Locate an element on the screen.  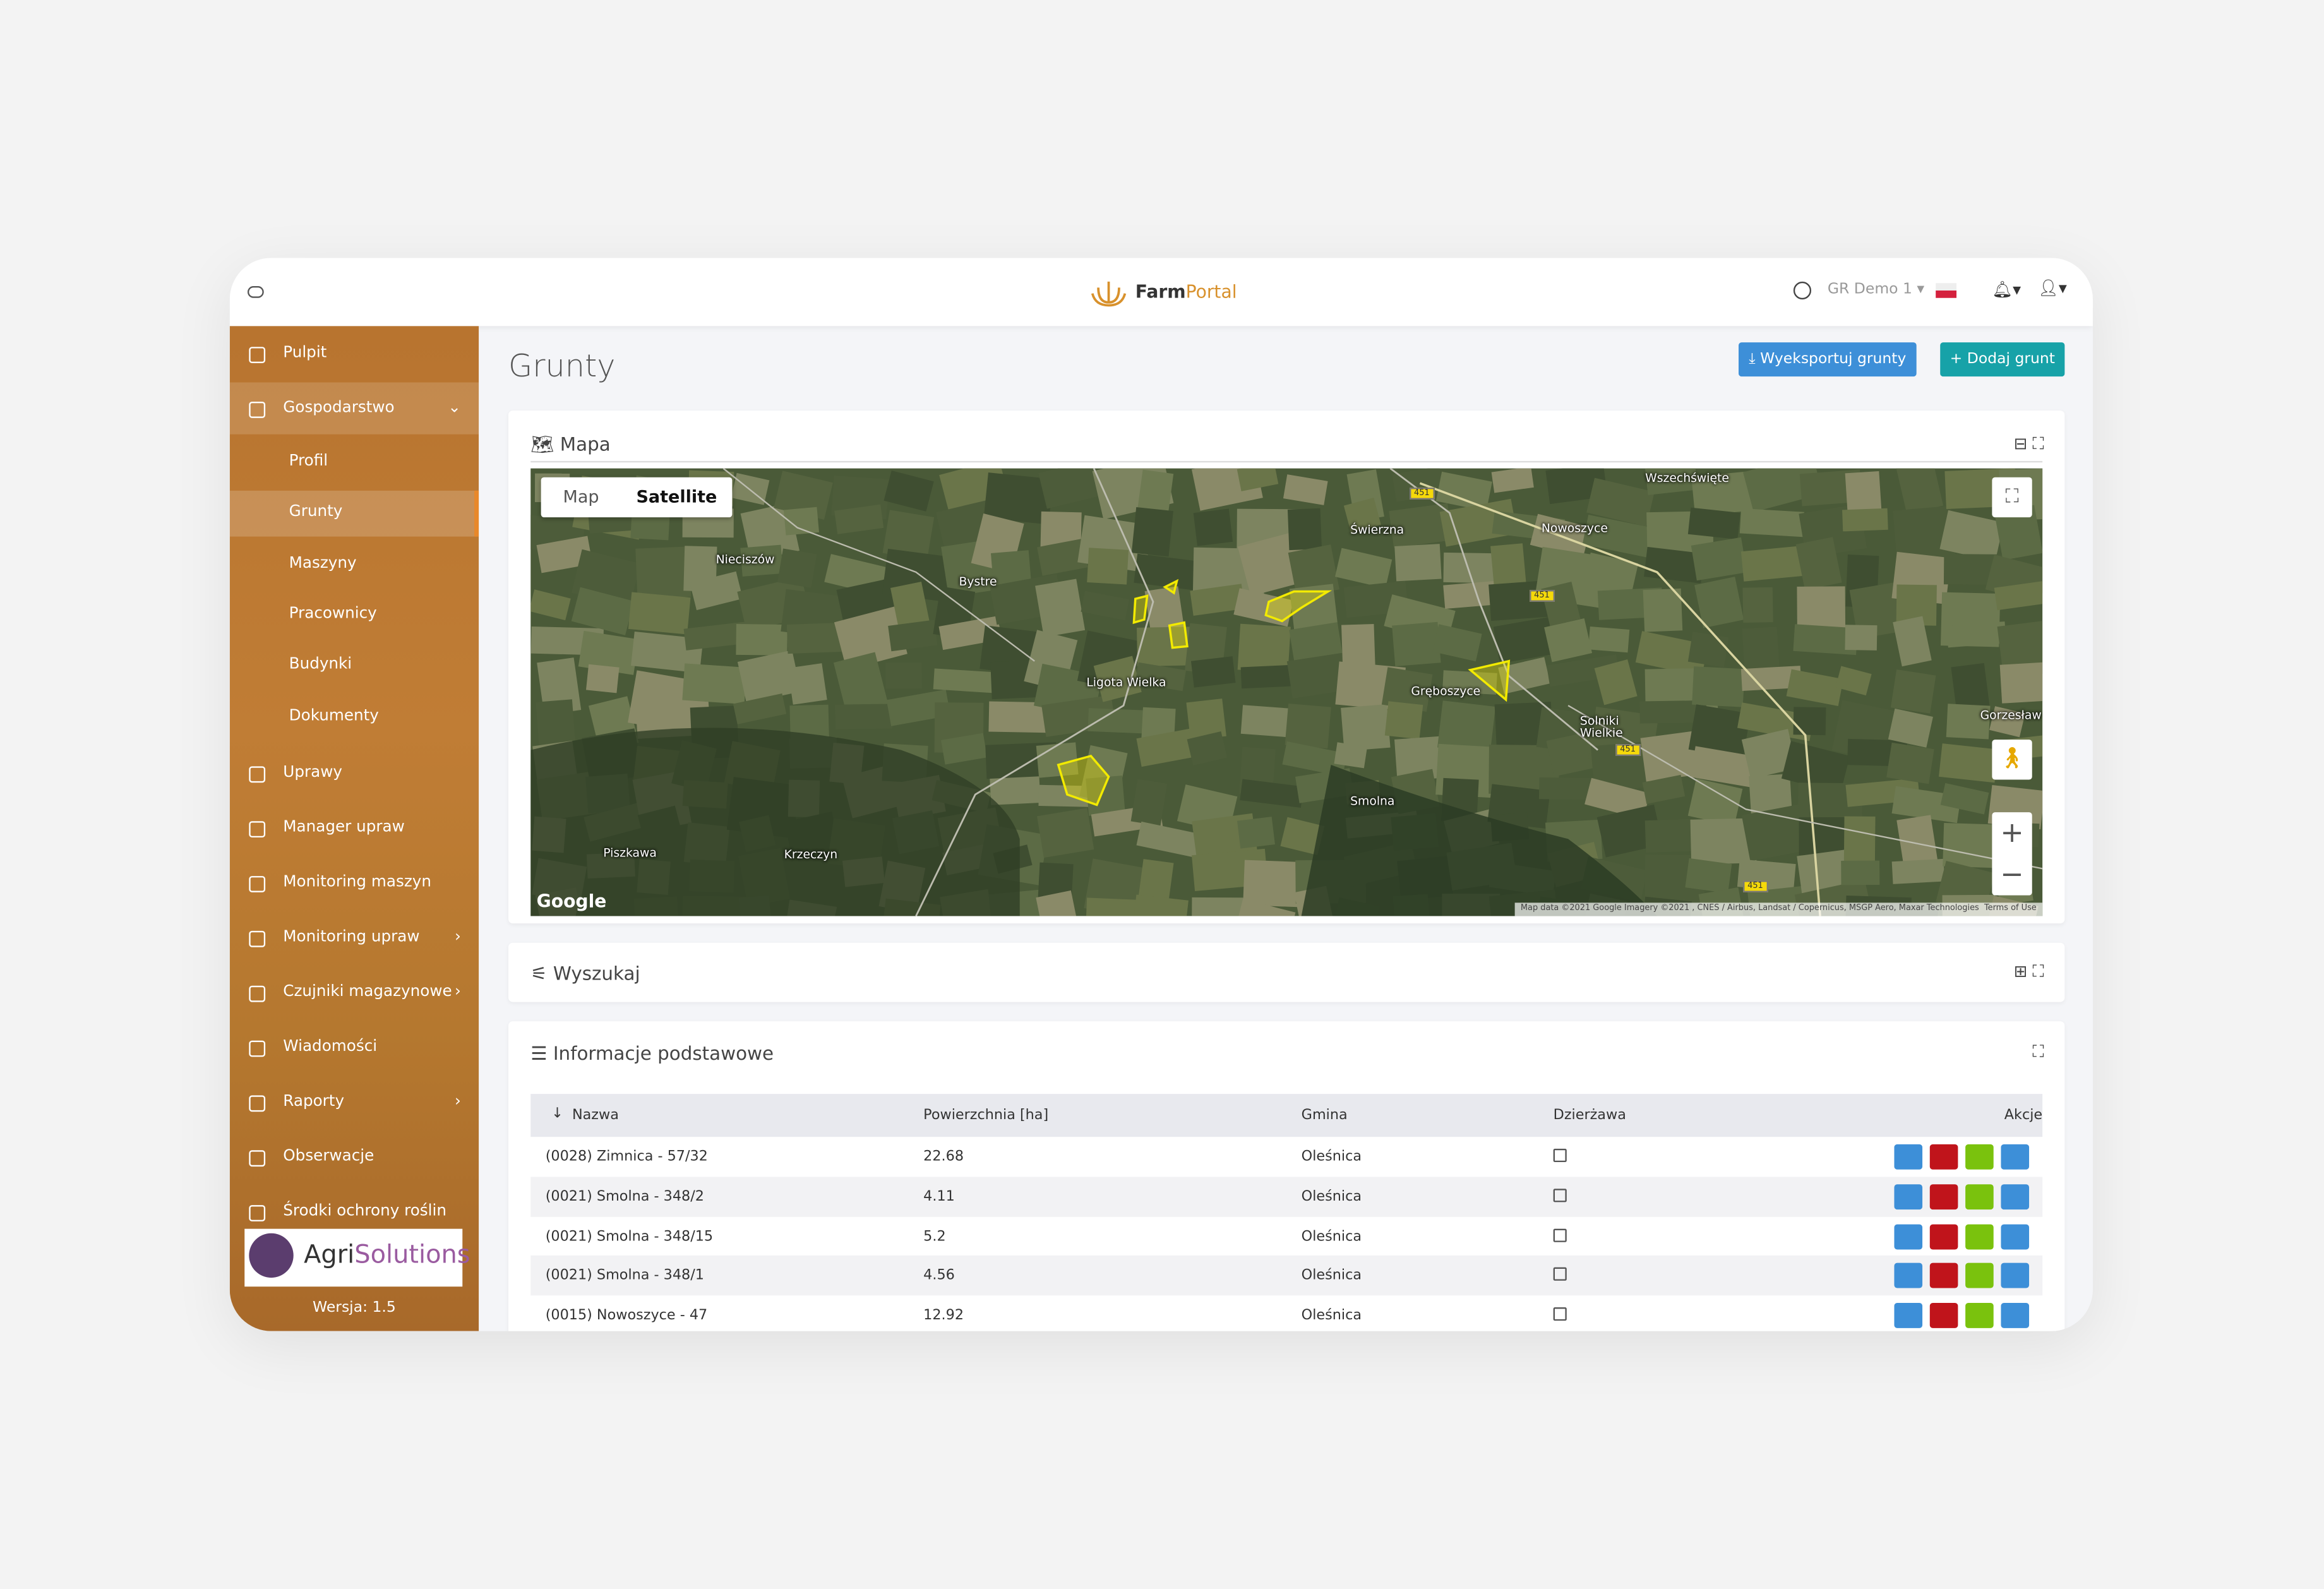
map-header: 🗺︎ Mapa is located at coordinates (570, 444).